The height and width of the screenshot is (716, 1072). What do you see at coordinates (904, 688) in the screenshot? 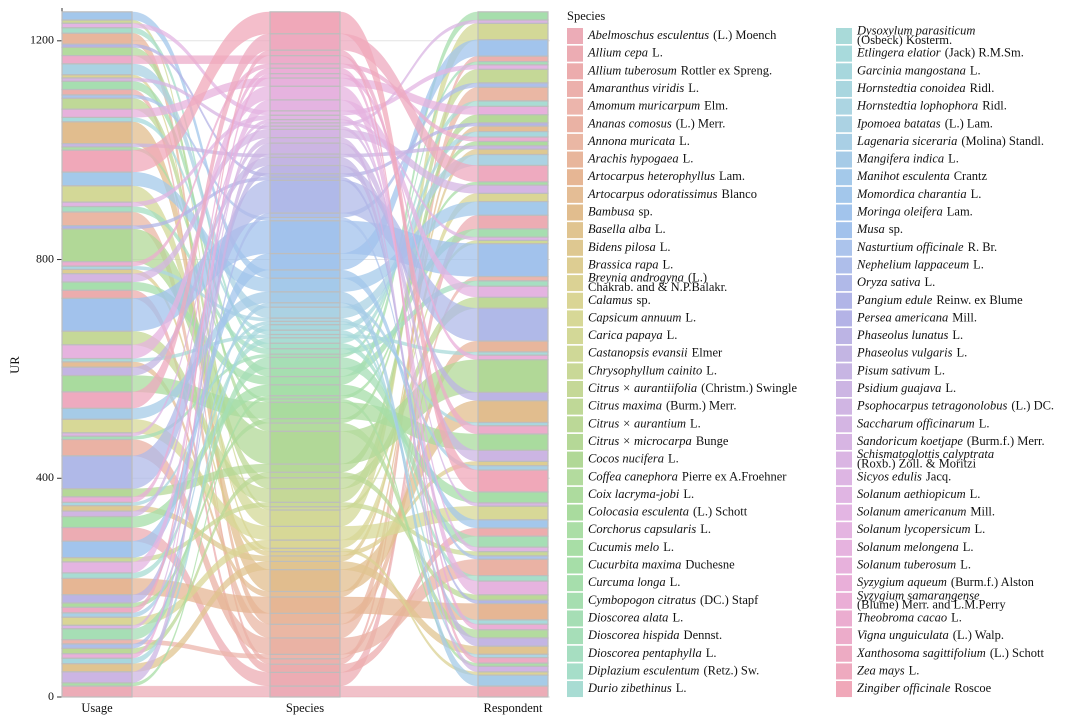
I see `legend-name: Zingiber officinale` at bounding box center [904, 688].